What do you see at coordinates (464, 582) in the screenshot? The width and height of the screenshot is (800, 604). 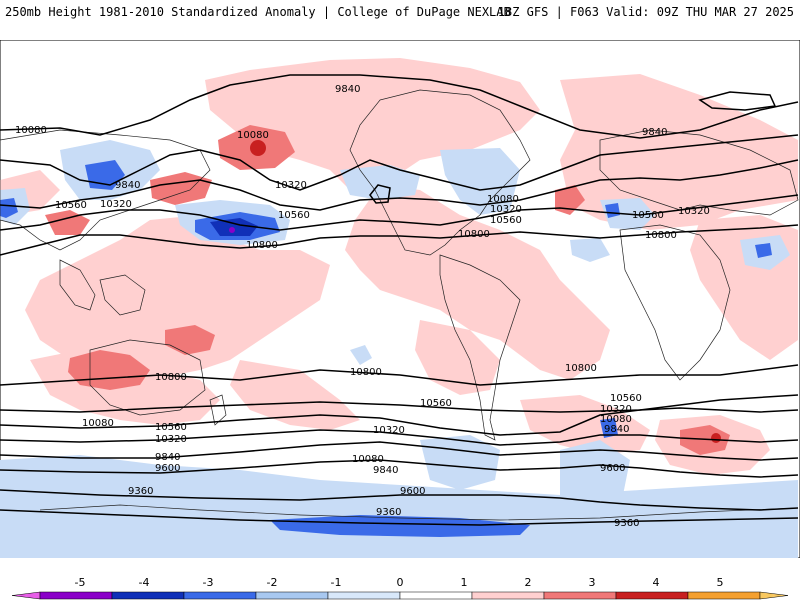 I see `colorbar-tick-label: 1` at bounding box center [464, 582].